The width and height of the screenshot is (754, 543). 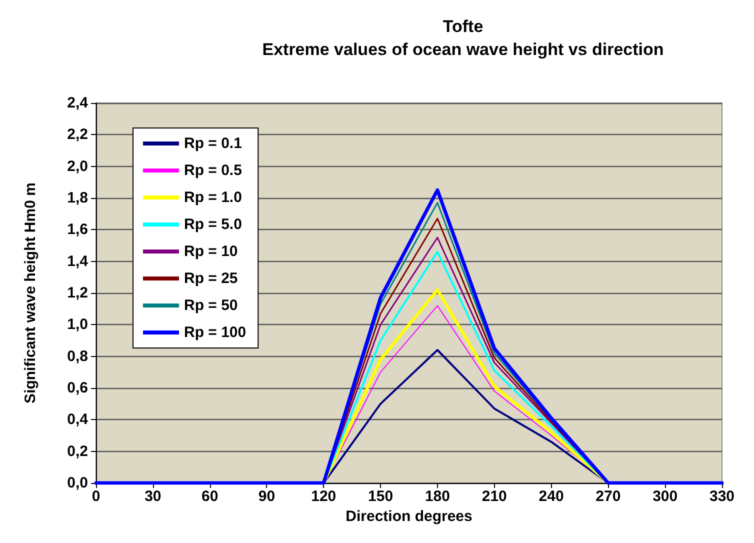 I want to click on x-tick-label: 300, so click(x=665, y=496).